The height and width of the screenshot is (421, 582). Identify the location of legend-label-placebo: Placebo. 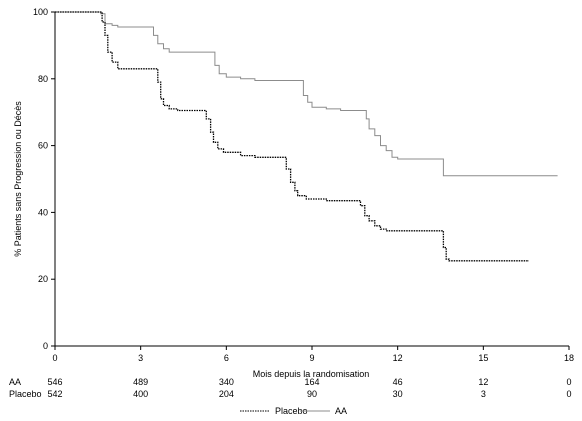
(291, 411).